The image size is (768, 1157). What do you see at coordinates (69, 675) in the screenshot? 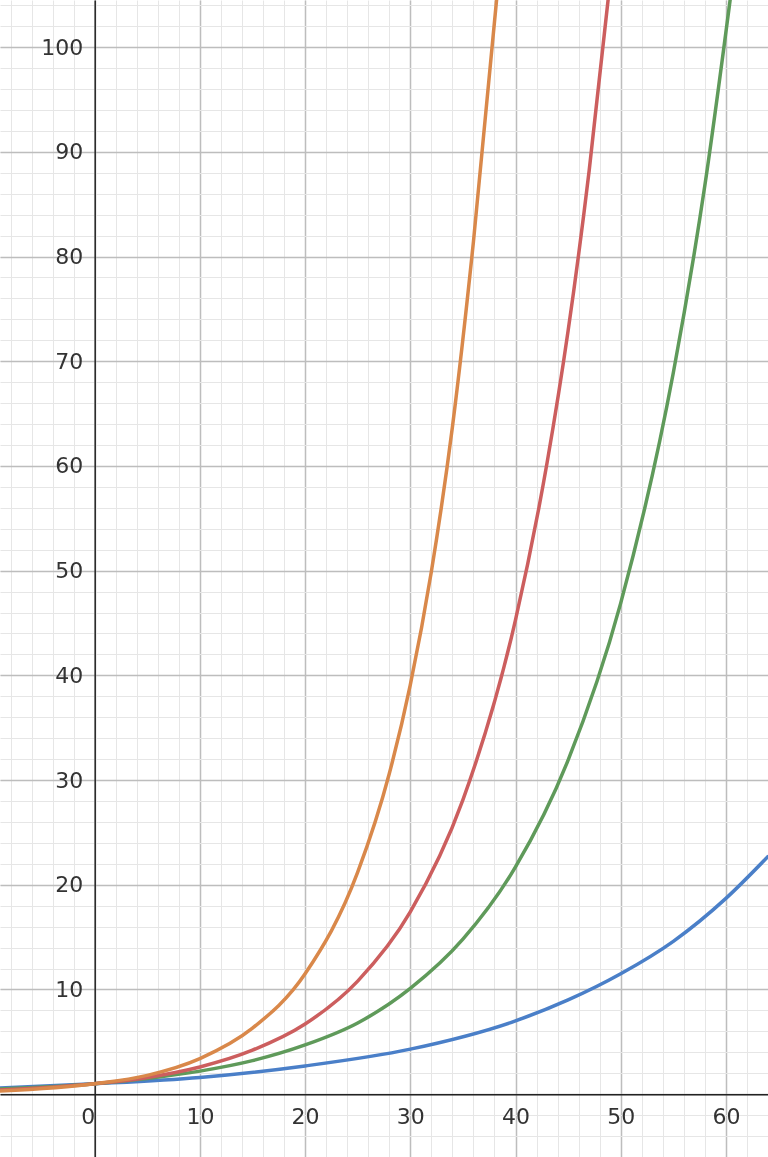
I see `y-tick-label: 40` at bounding box center [69, 675].